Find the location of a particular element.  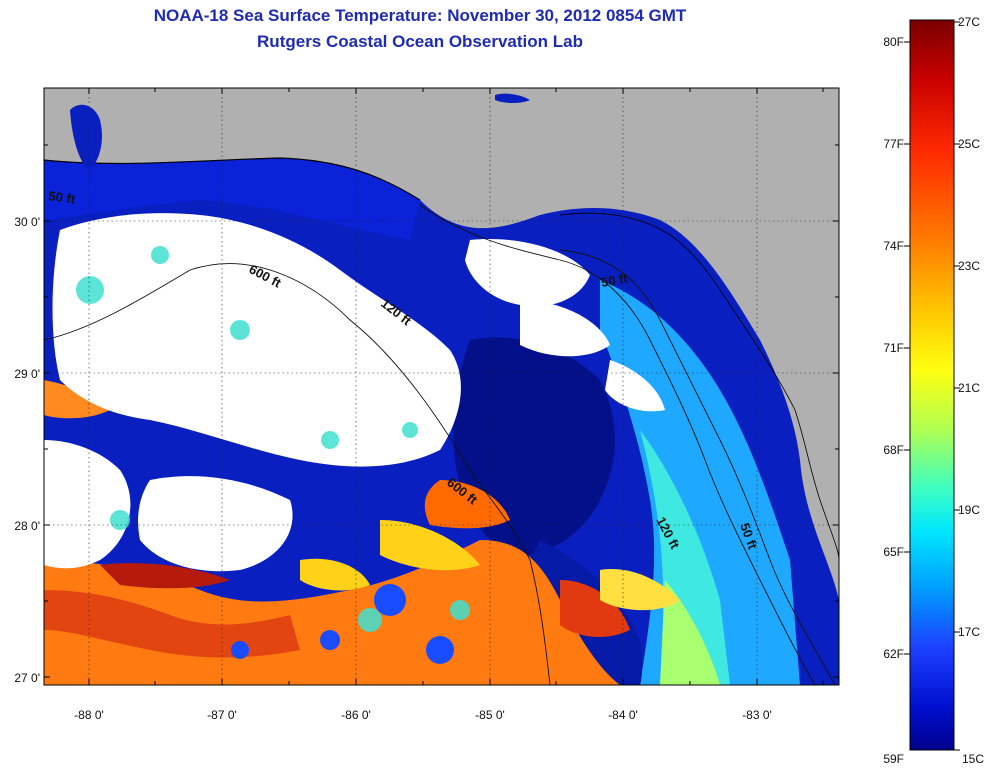

contour-label-50ft-nw: 50 ft is located at coordinates (62, 197).